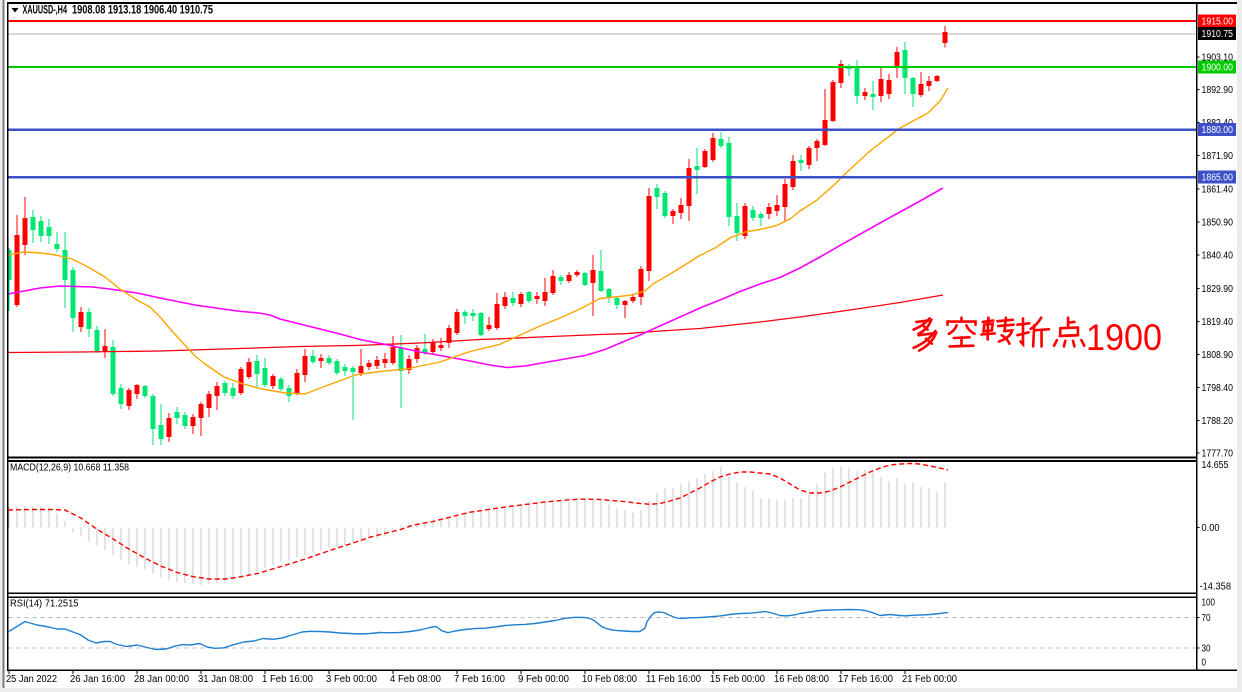 Image resolution: width=1242 pixels, height=692 pixels. What do you see at coordinates (1216, 587) in the screenshot?
I see `svg-text: -14.358` at bounding box center [1216, 587].